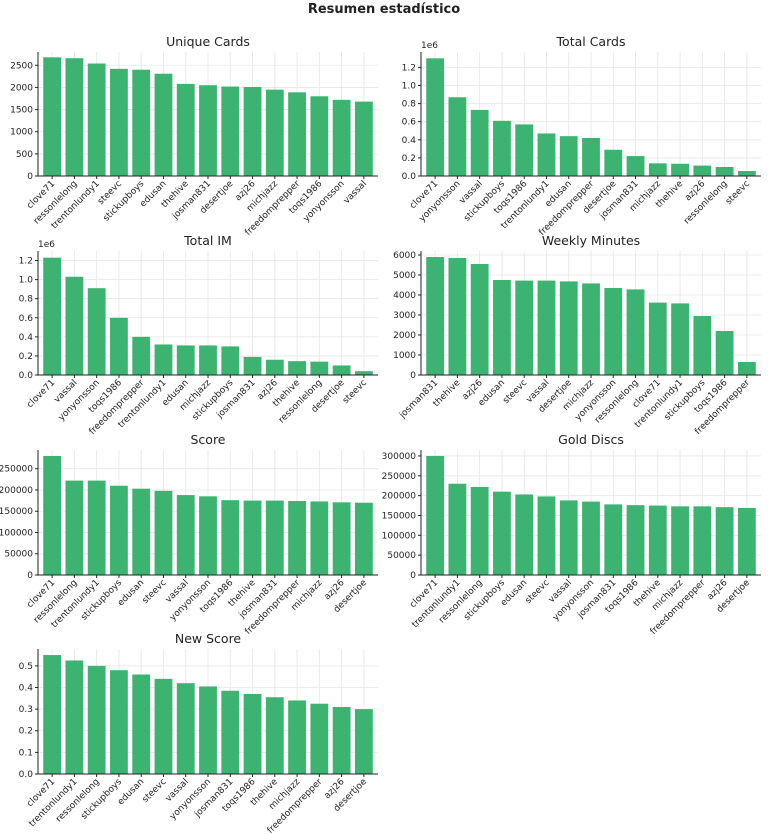  Describe the element at coordinates (591, 240) in the screenshot. I see `chart-title: Weekly Minutes` at that location.